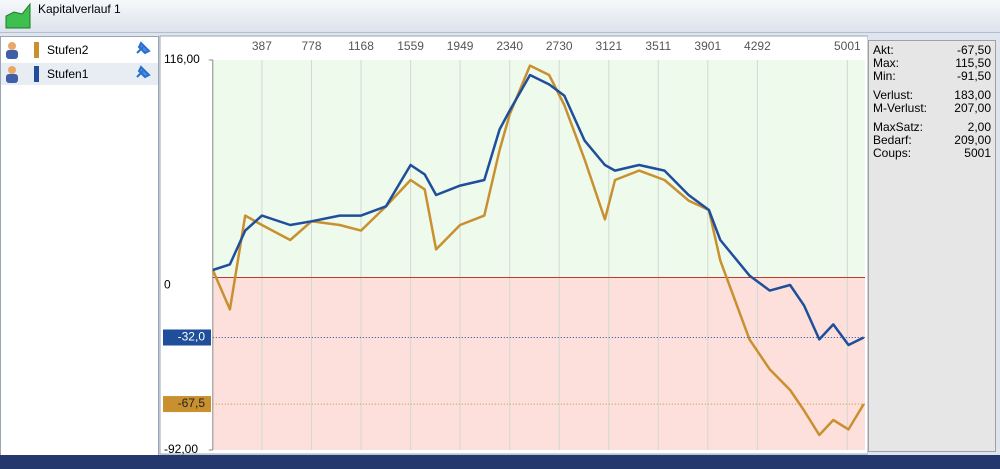 This screenshot has width=1000, height=469. What do you see at coordinates (932, 95) in the screenshot?
I see `stat-row: Verlust: 183,00` at bounding box center [932, 95].